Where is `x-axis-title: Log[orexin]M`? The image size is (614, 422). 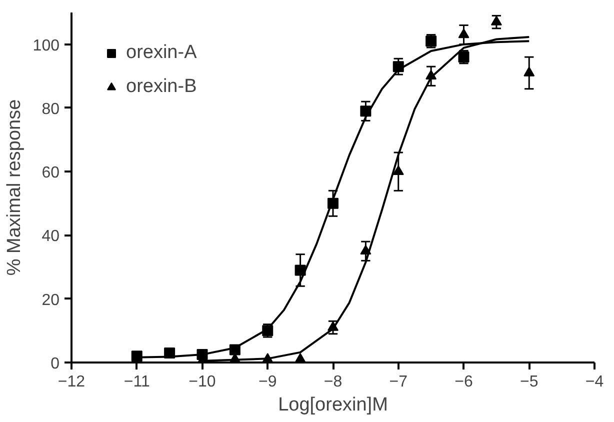
x-axis-title: Log[orexin]M is located at coordinates (333, 405).